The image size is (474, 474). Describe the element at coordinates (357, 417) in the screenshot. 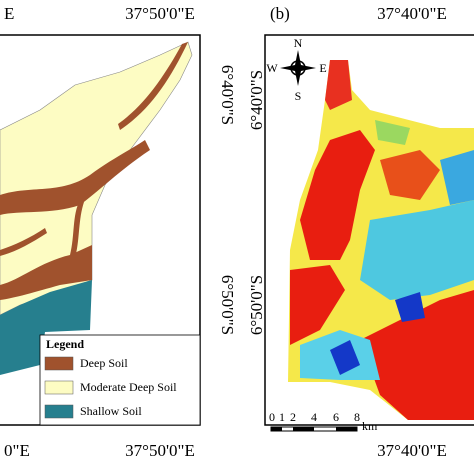

I see `scale-tick-label: 8` at that location.